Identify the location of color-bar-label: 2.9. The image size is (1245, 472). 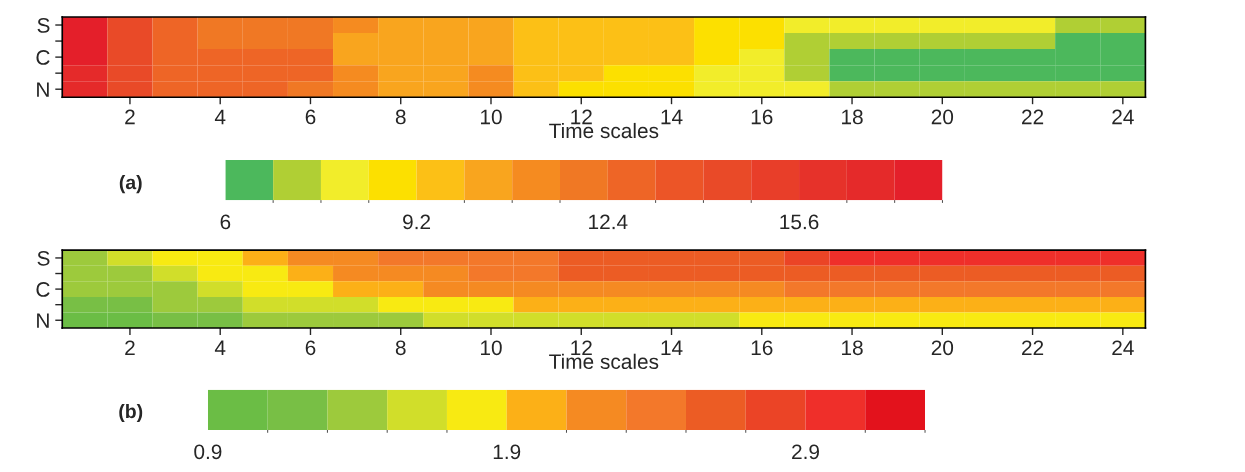
(806, 452).